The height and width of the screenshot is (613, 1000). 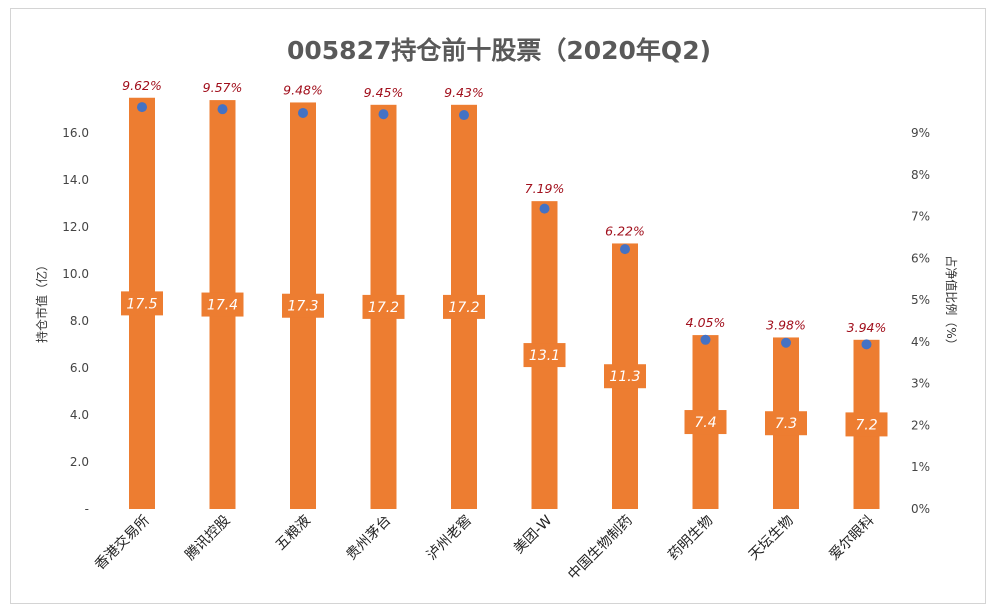 I want to click on y-tick-label: -, so click(x=87, y=509).